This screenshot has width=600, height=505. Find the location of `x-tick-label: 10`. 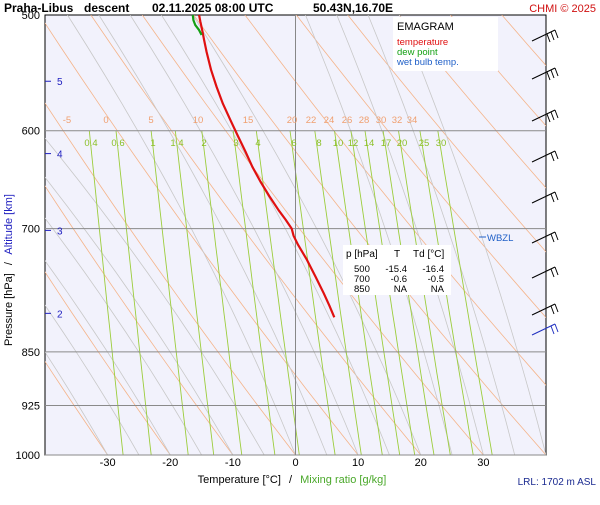

x-tick-label: 10 is located at coordinates (358, 463).